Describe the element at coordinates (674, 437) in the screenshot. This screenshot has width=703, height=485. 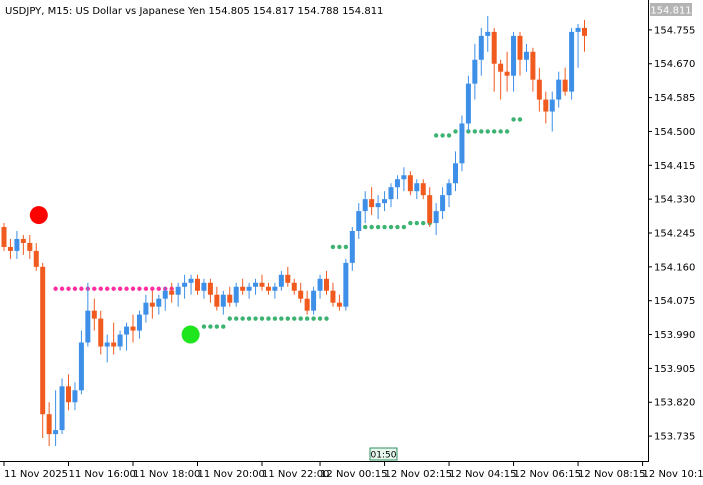
I see `price-tick-label: 153.735` at that location.